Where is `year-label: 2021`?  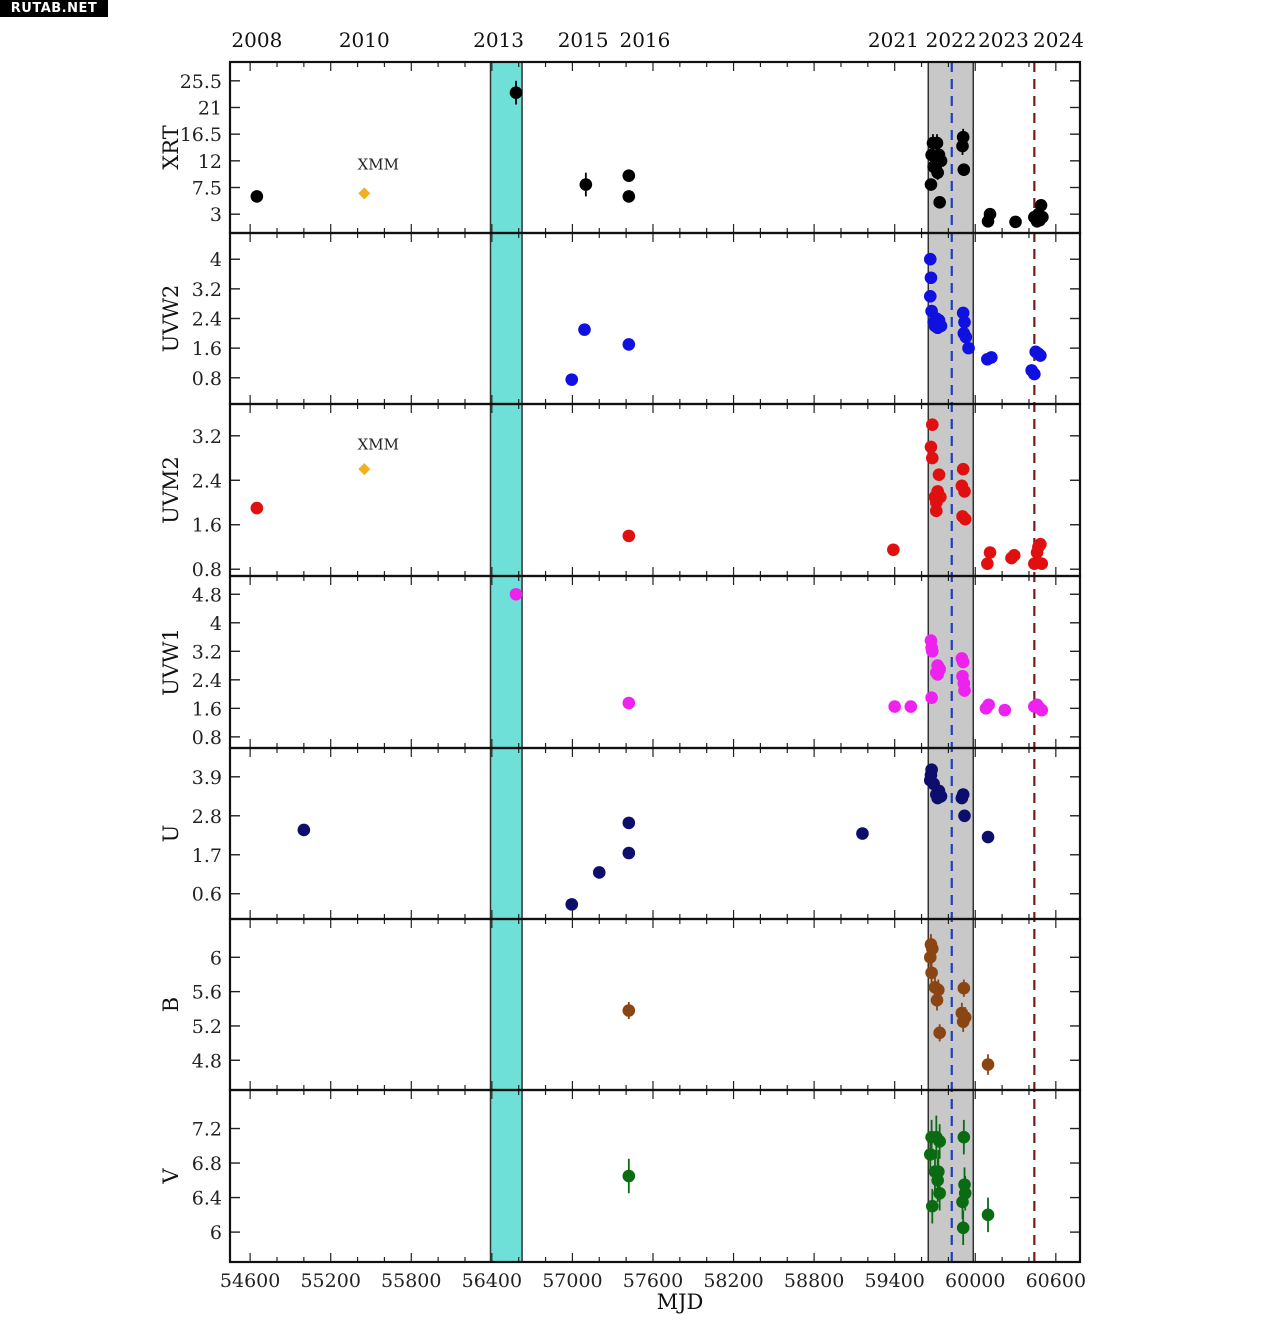
year-label: 2021 is located at coordinates (893, 40).